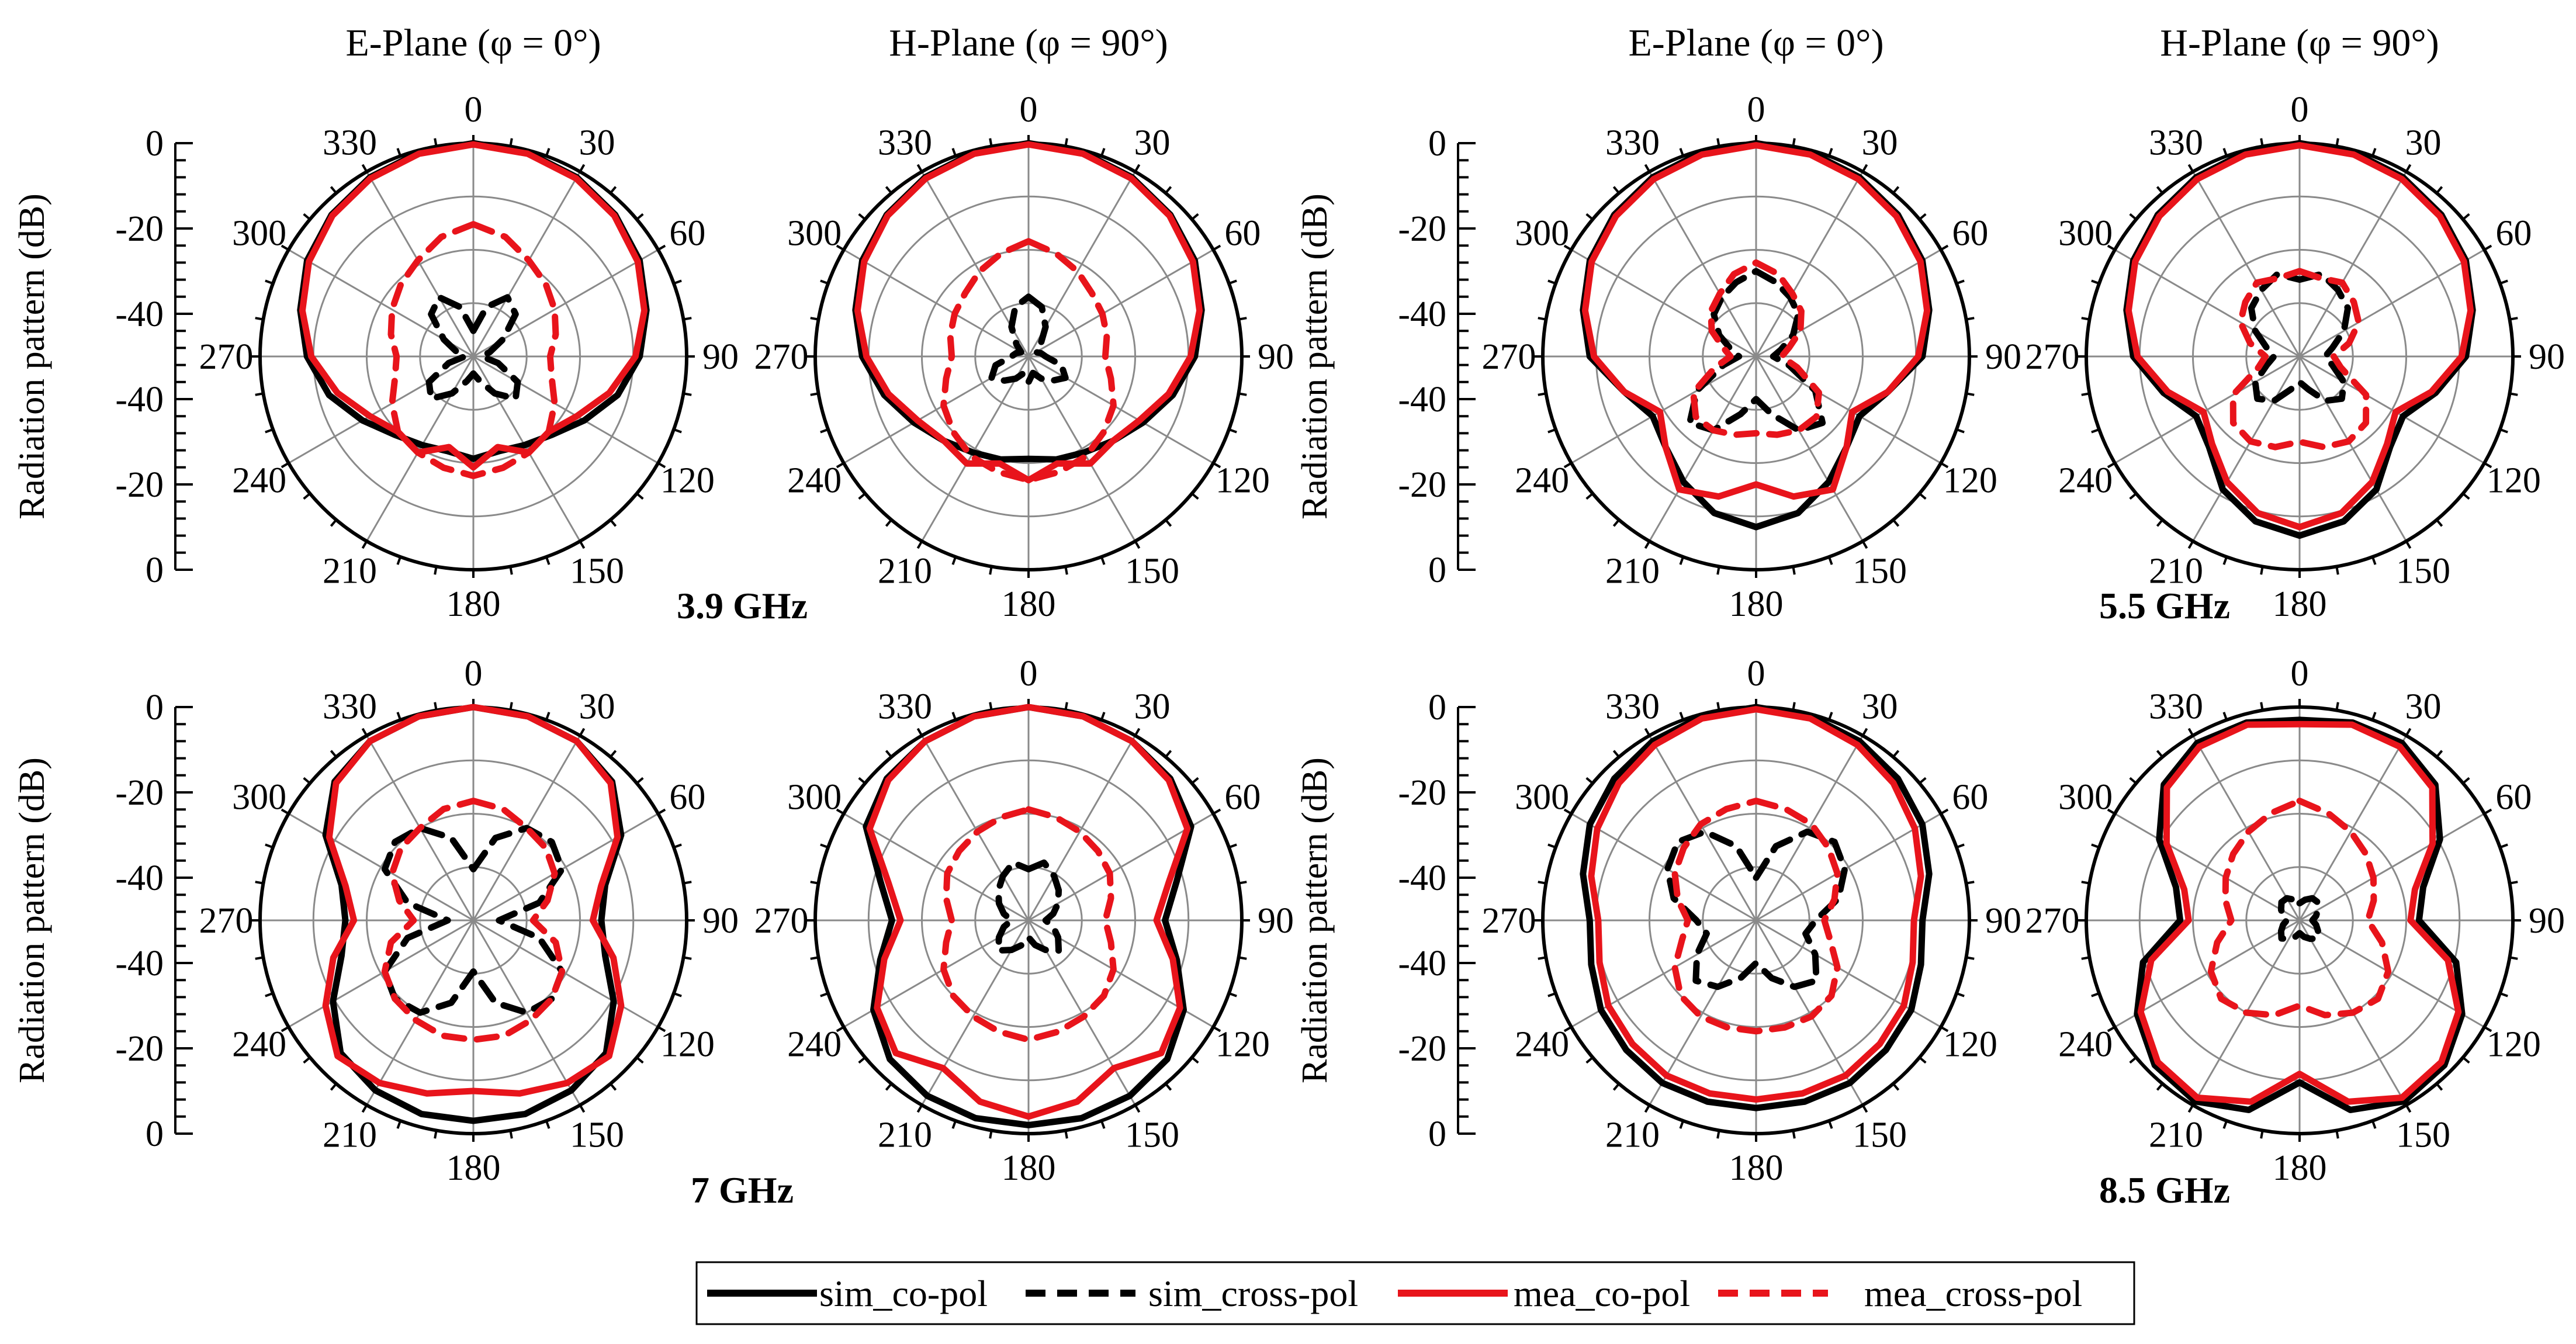 This screenshot has height=1344, width=2576. I want to click on polar-angle-label: 330, so click(905, 143).